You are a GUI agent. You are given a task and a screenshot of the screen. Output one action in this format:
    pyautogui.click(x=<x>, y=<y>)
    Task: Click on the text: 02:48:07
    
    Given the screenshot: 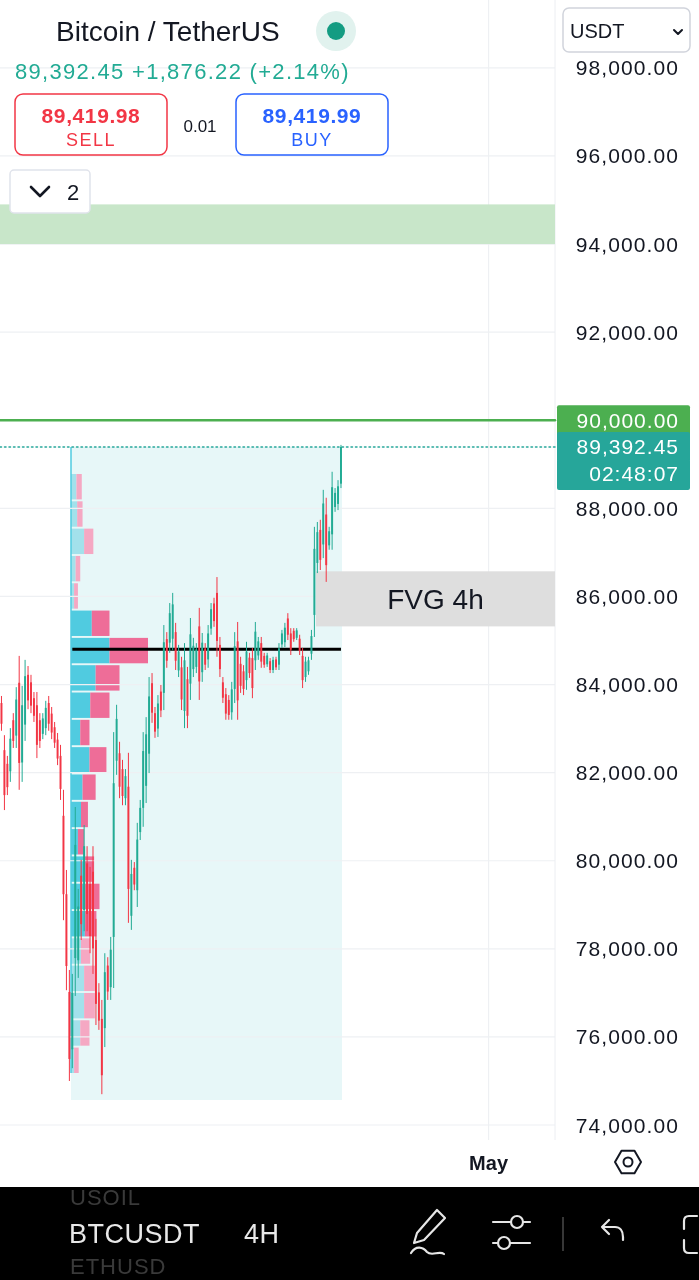 What is the action you would take?
    pyautogui.click(x=634, y=473)
    